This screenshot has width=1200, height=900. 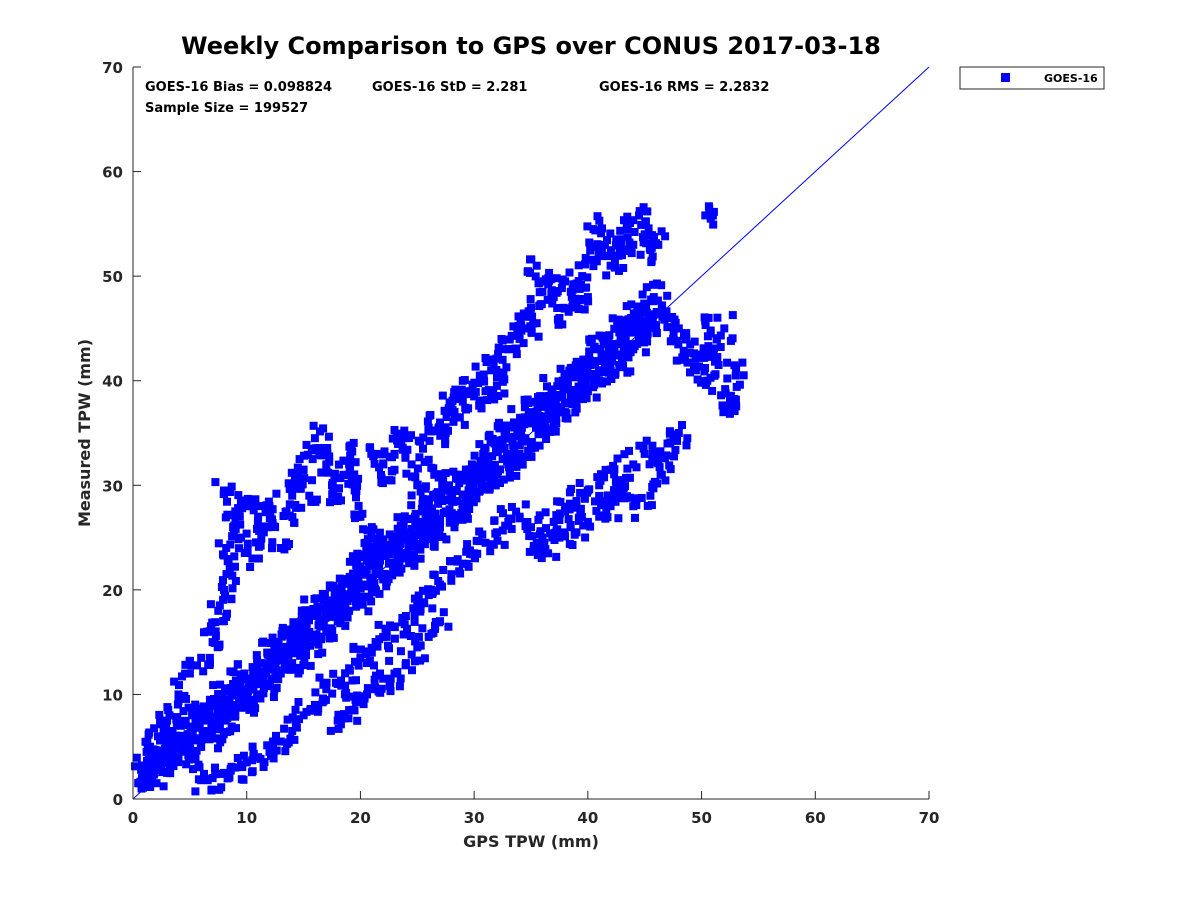 I want to click on x-tick-label: 10, so click(x=246, y=818).